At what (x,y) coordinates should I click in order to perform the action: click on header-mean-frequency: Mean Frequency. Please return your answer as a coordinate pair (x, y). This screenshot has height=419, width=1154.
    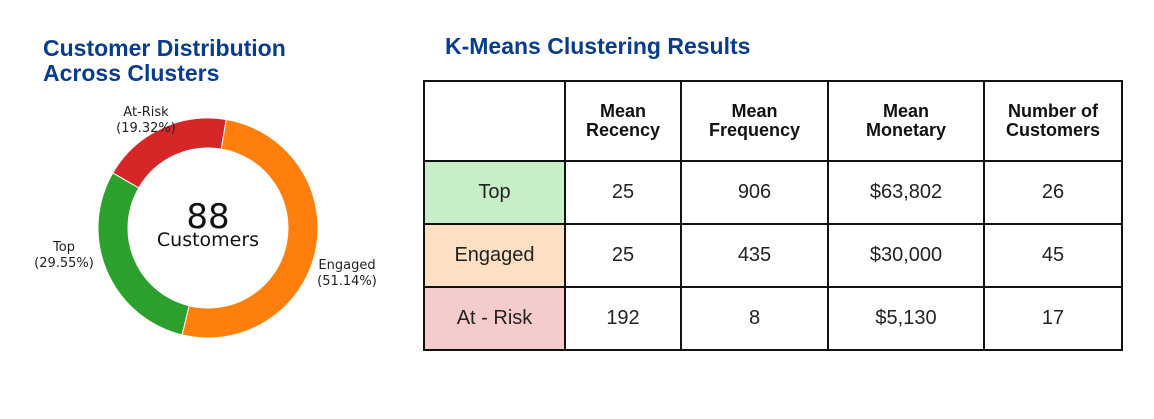
    Looking at the image, I should click on (754, 121).